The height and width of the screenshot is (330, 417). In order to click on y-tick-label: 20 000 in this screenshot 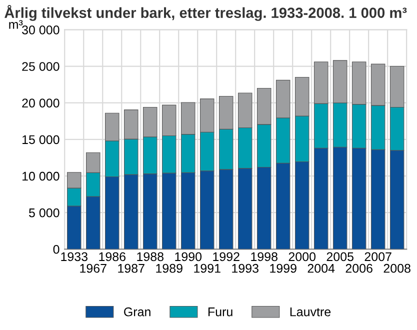, I will do `click(41, 103)`.